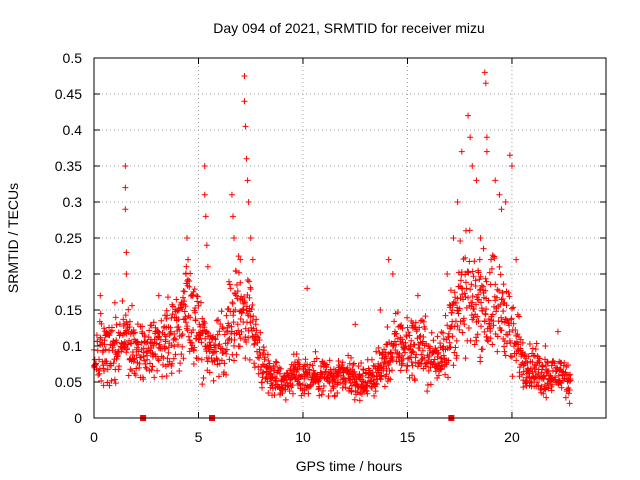 The image size is (640, 480). I want to click on y-tick-label: 0.25, so click(68, 238).